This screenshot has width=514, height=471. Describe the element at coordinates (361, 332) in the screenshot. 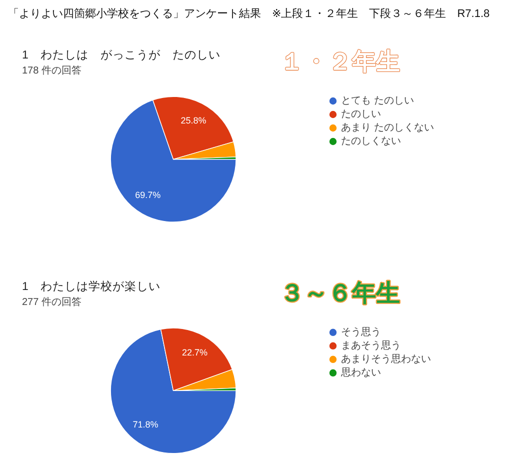

I see `legend-label: そう思う` at that location.